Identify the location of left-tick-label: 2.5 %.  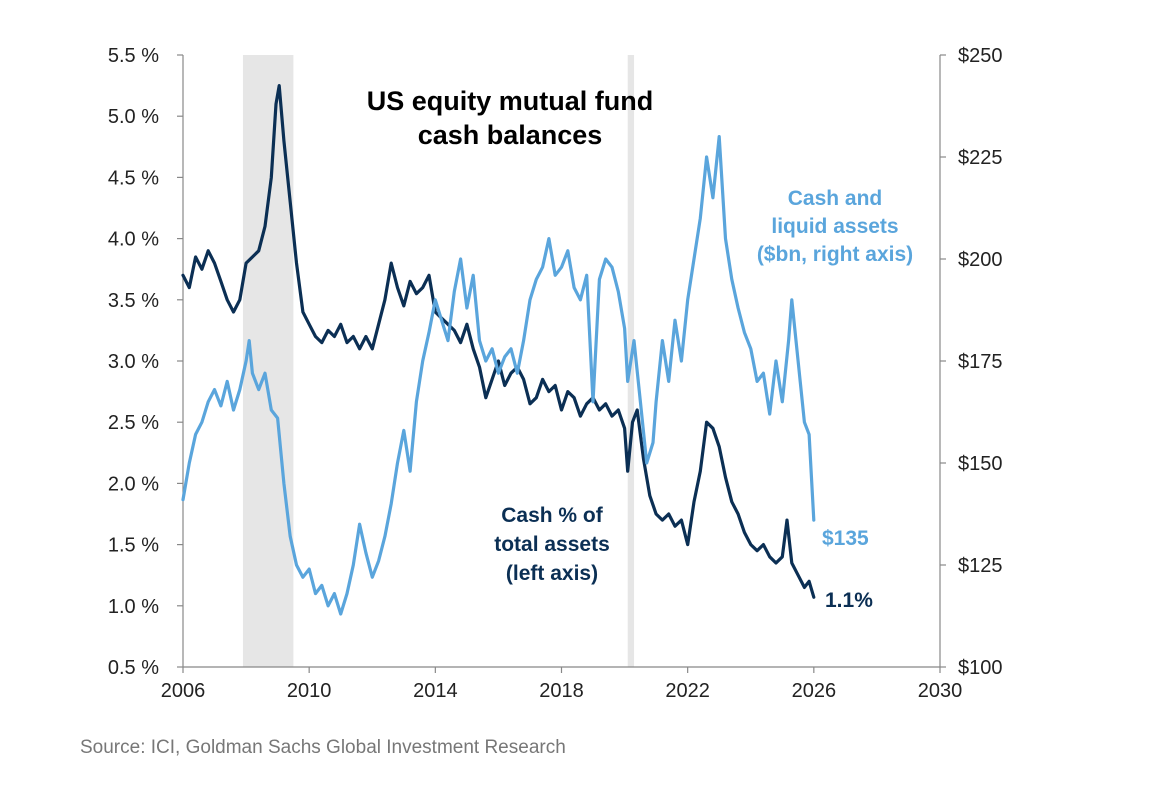
(133, 423).